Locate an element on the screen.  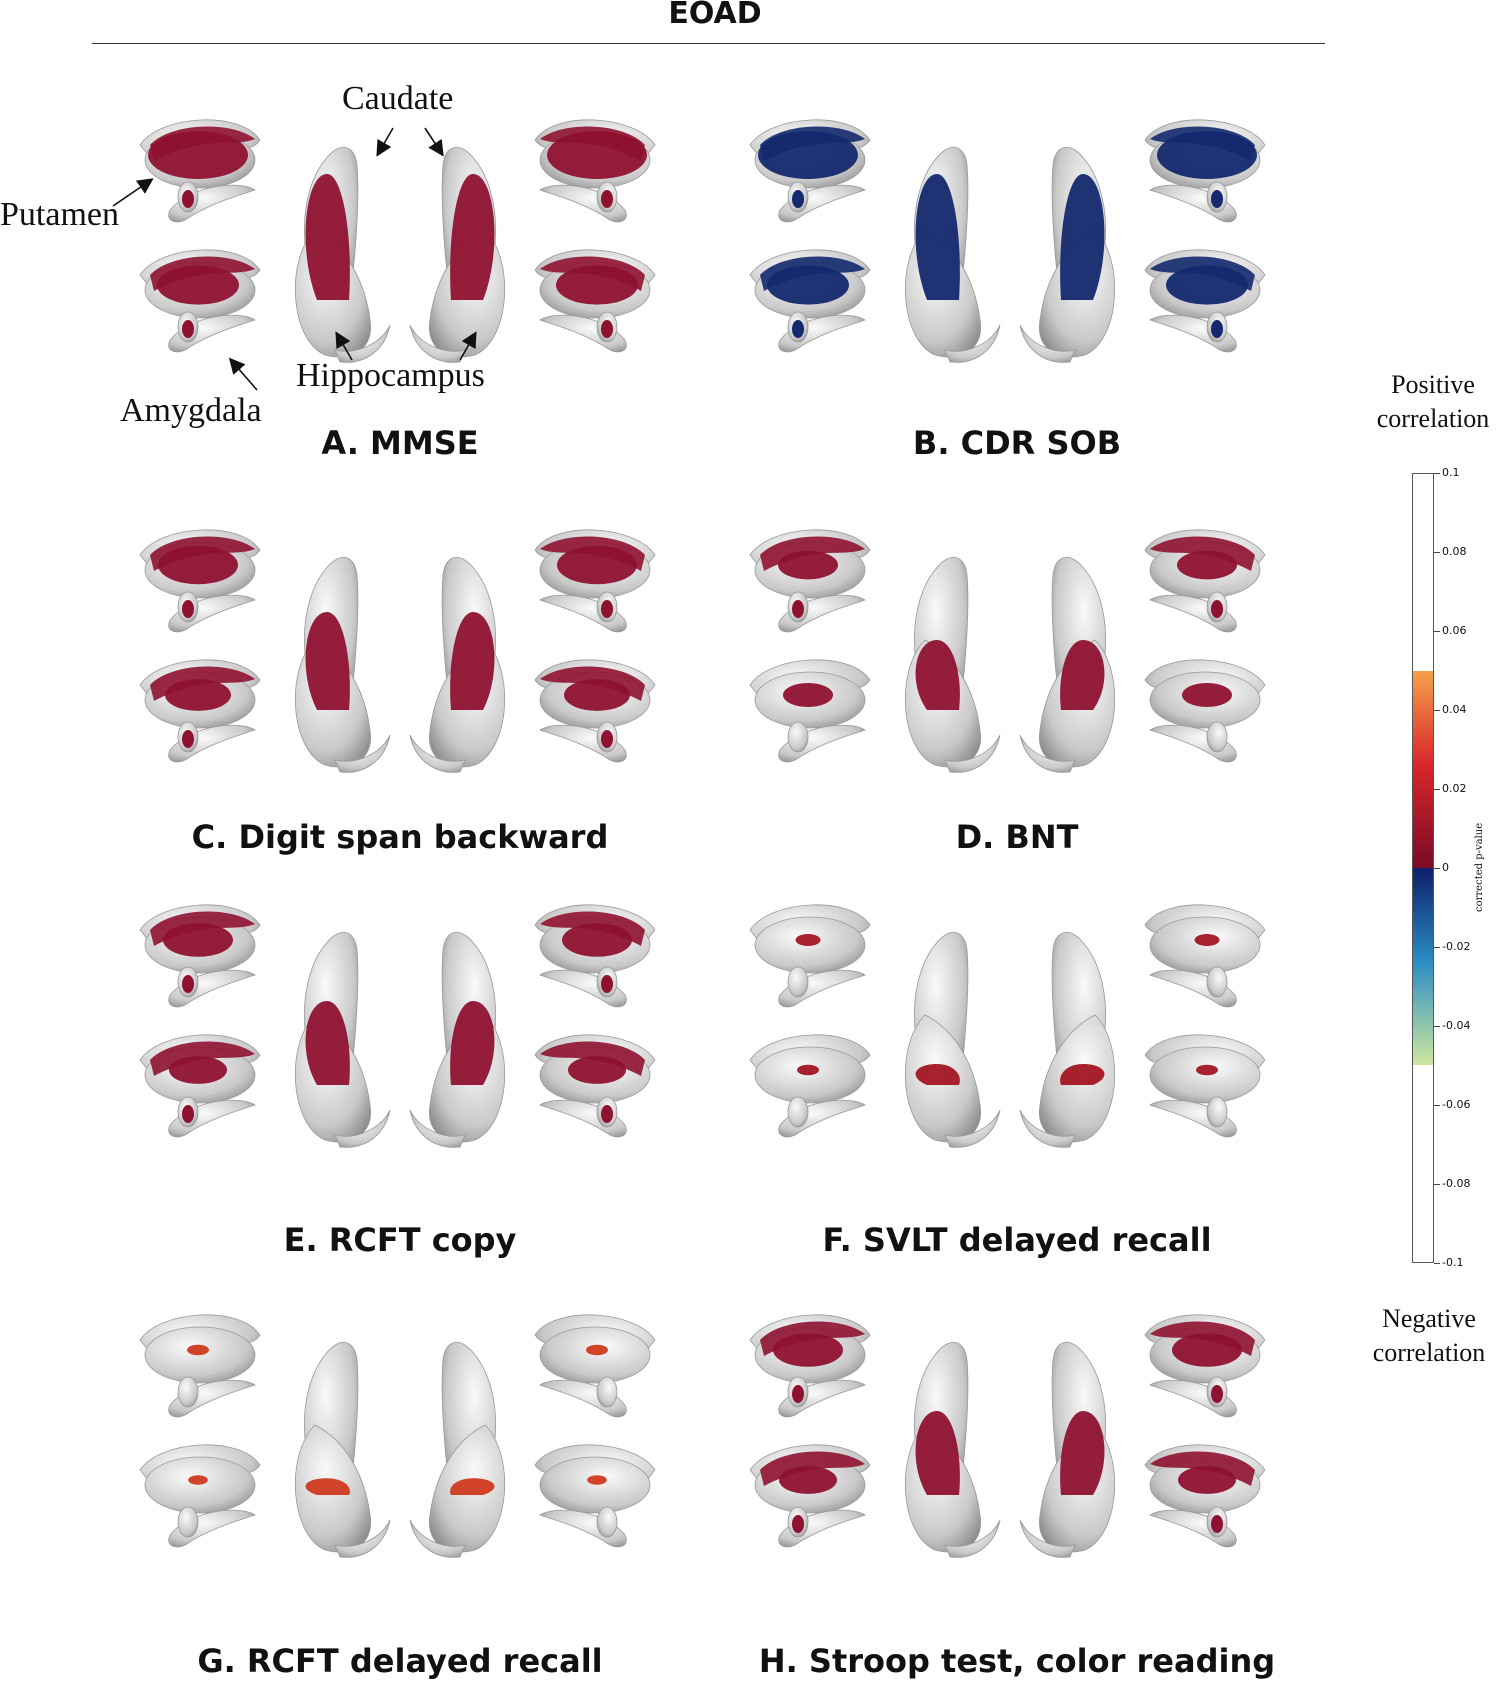
colorbar-tick-label: -0.02 is located at coordinates (1456, 946).